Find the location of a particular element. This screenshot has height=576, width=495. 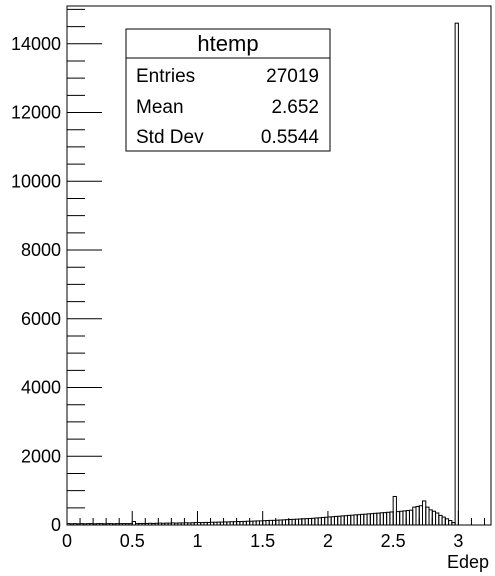

y-tick-label: 12000 is located at coordinates (36, 113).